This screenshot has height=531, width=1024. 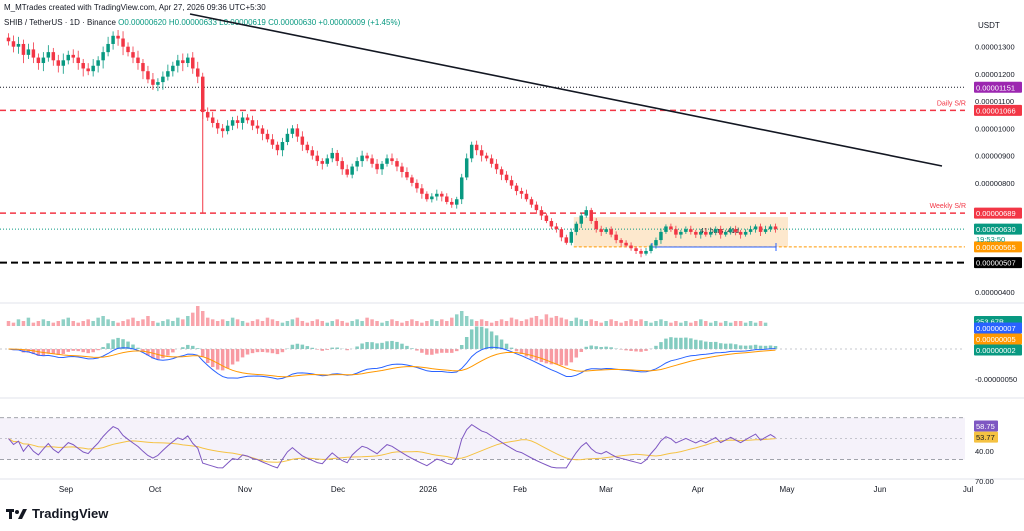 What do you see at coordinates (786, 489) in the screenshot?
I see `time-axis-tick: May` at bounding box center [786, 489].